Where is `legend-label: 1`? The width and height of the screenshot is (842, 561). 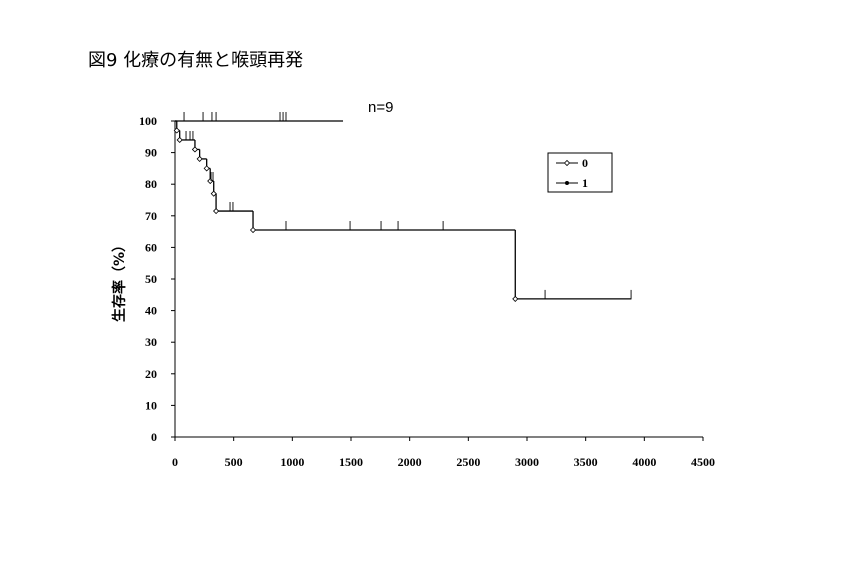 legend-label: 1 is located at coordinates (585, 183).